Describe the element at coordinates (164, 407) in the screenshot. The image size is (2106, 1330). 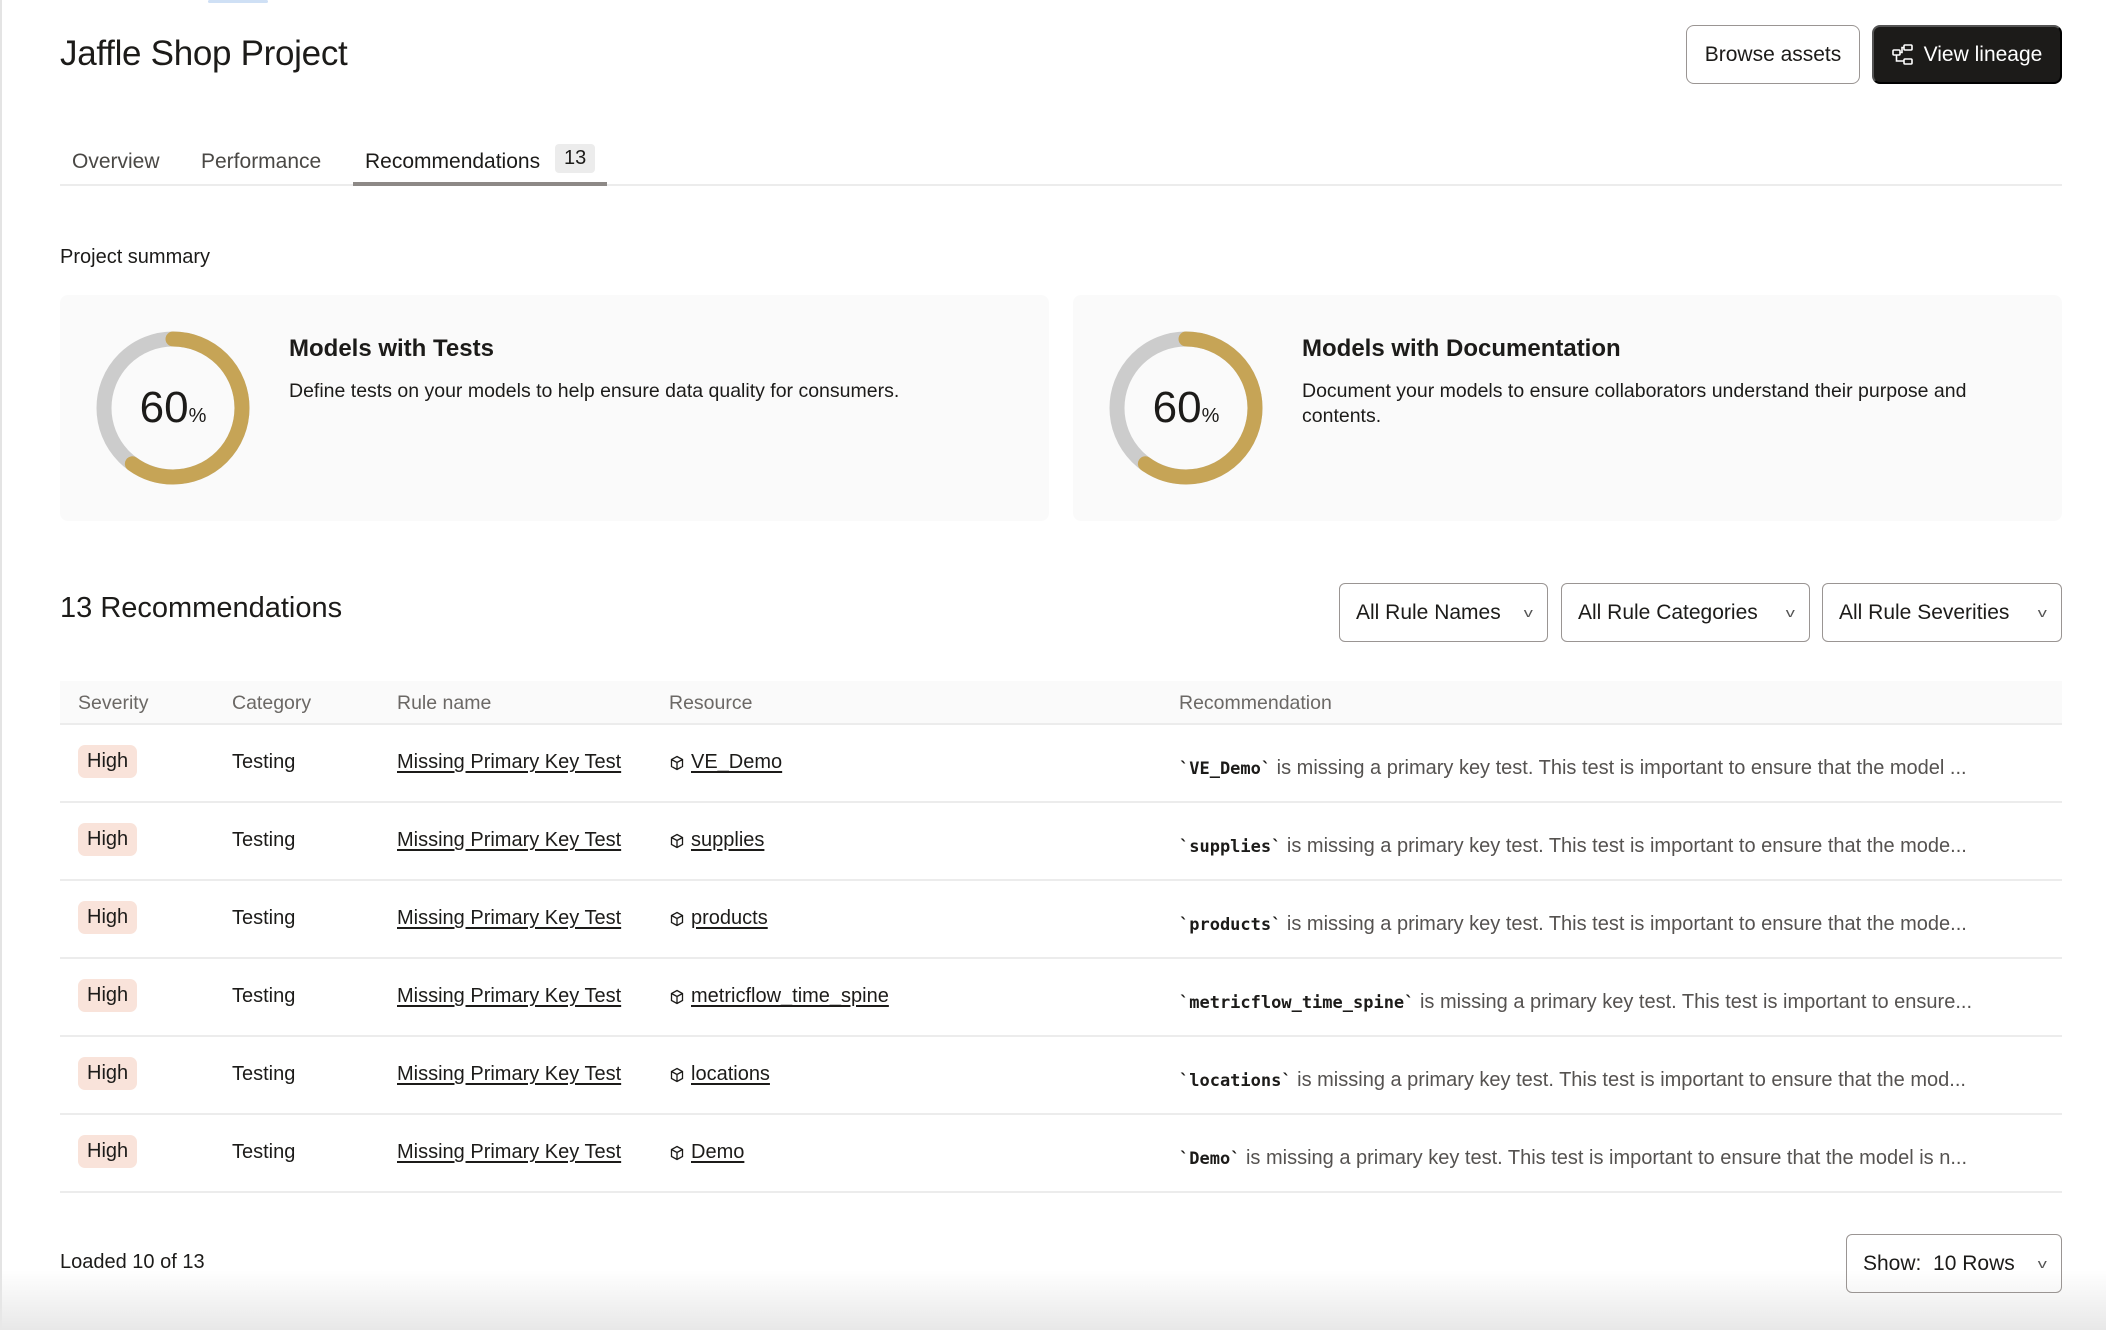
I see `tests-percent-value: 60` at that location.